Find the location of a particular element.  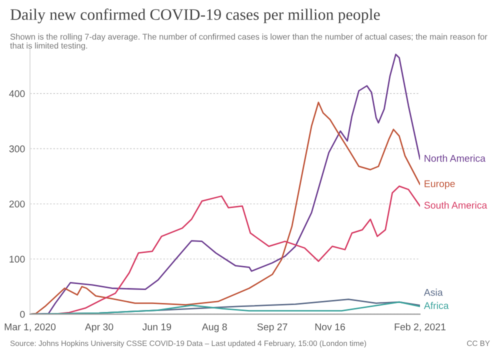

chart-subtitle: Shown is the rolling 7-day average. The number of confirmed cases is lower than the number of actual cases; the main reason for that is limited testing. is located at coordinates (249, 42).